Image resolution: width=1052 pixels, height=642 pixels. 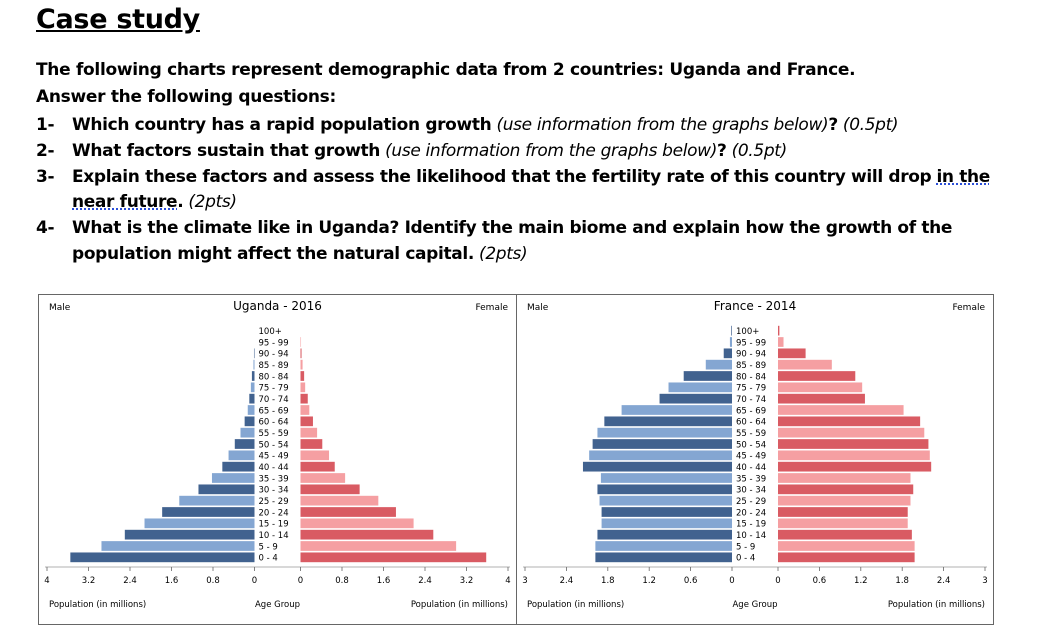 What do you see at coordinates (274, 468) in the screenshot?
I see `age-group-label: 40 - 44` at bounding box center [274, 468].